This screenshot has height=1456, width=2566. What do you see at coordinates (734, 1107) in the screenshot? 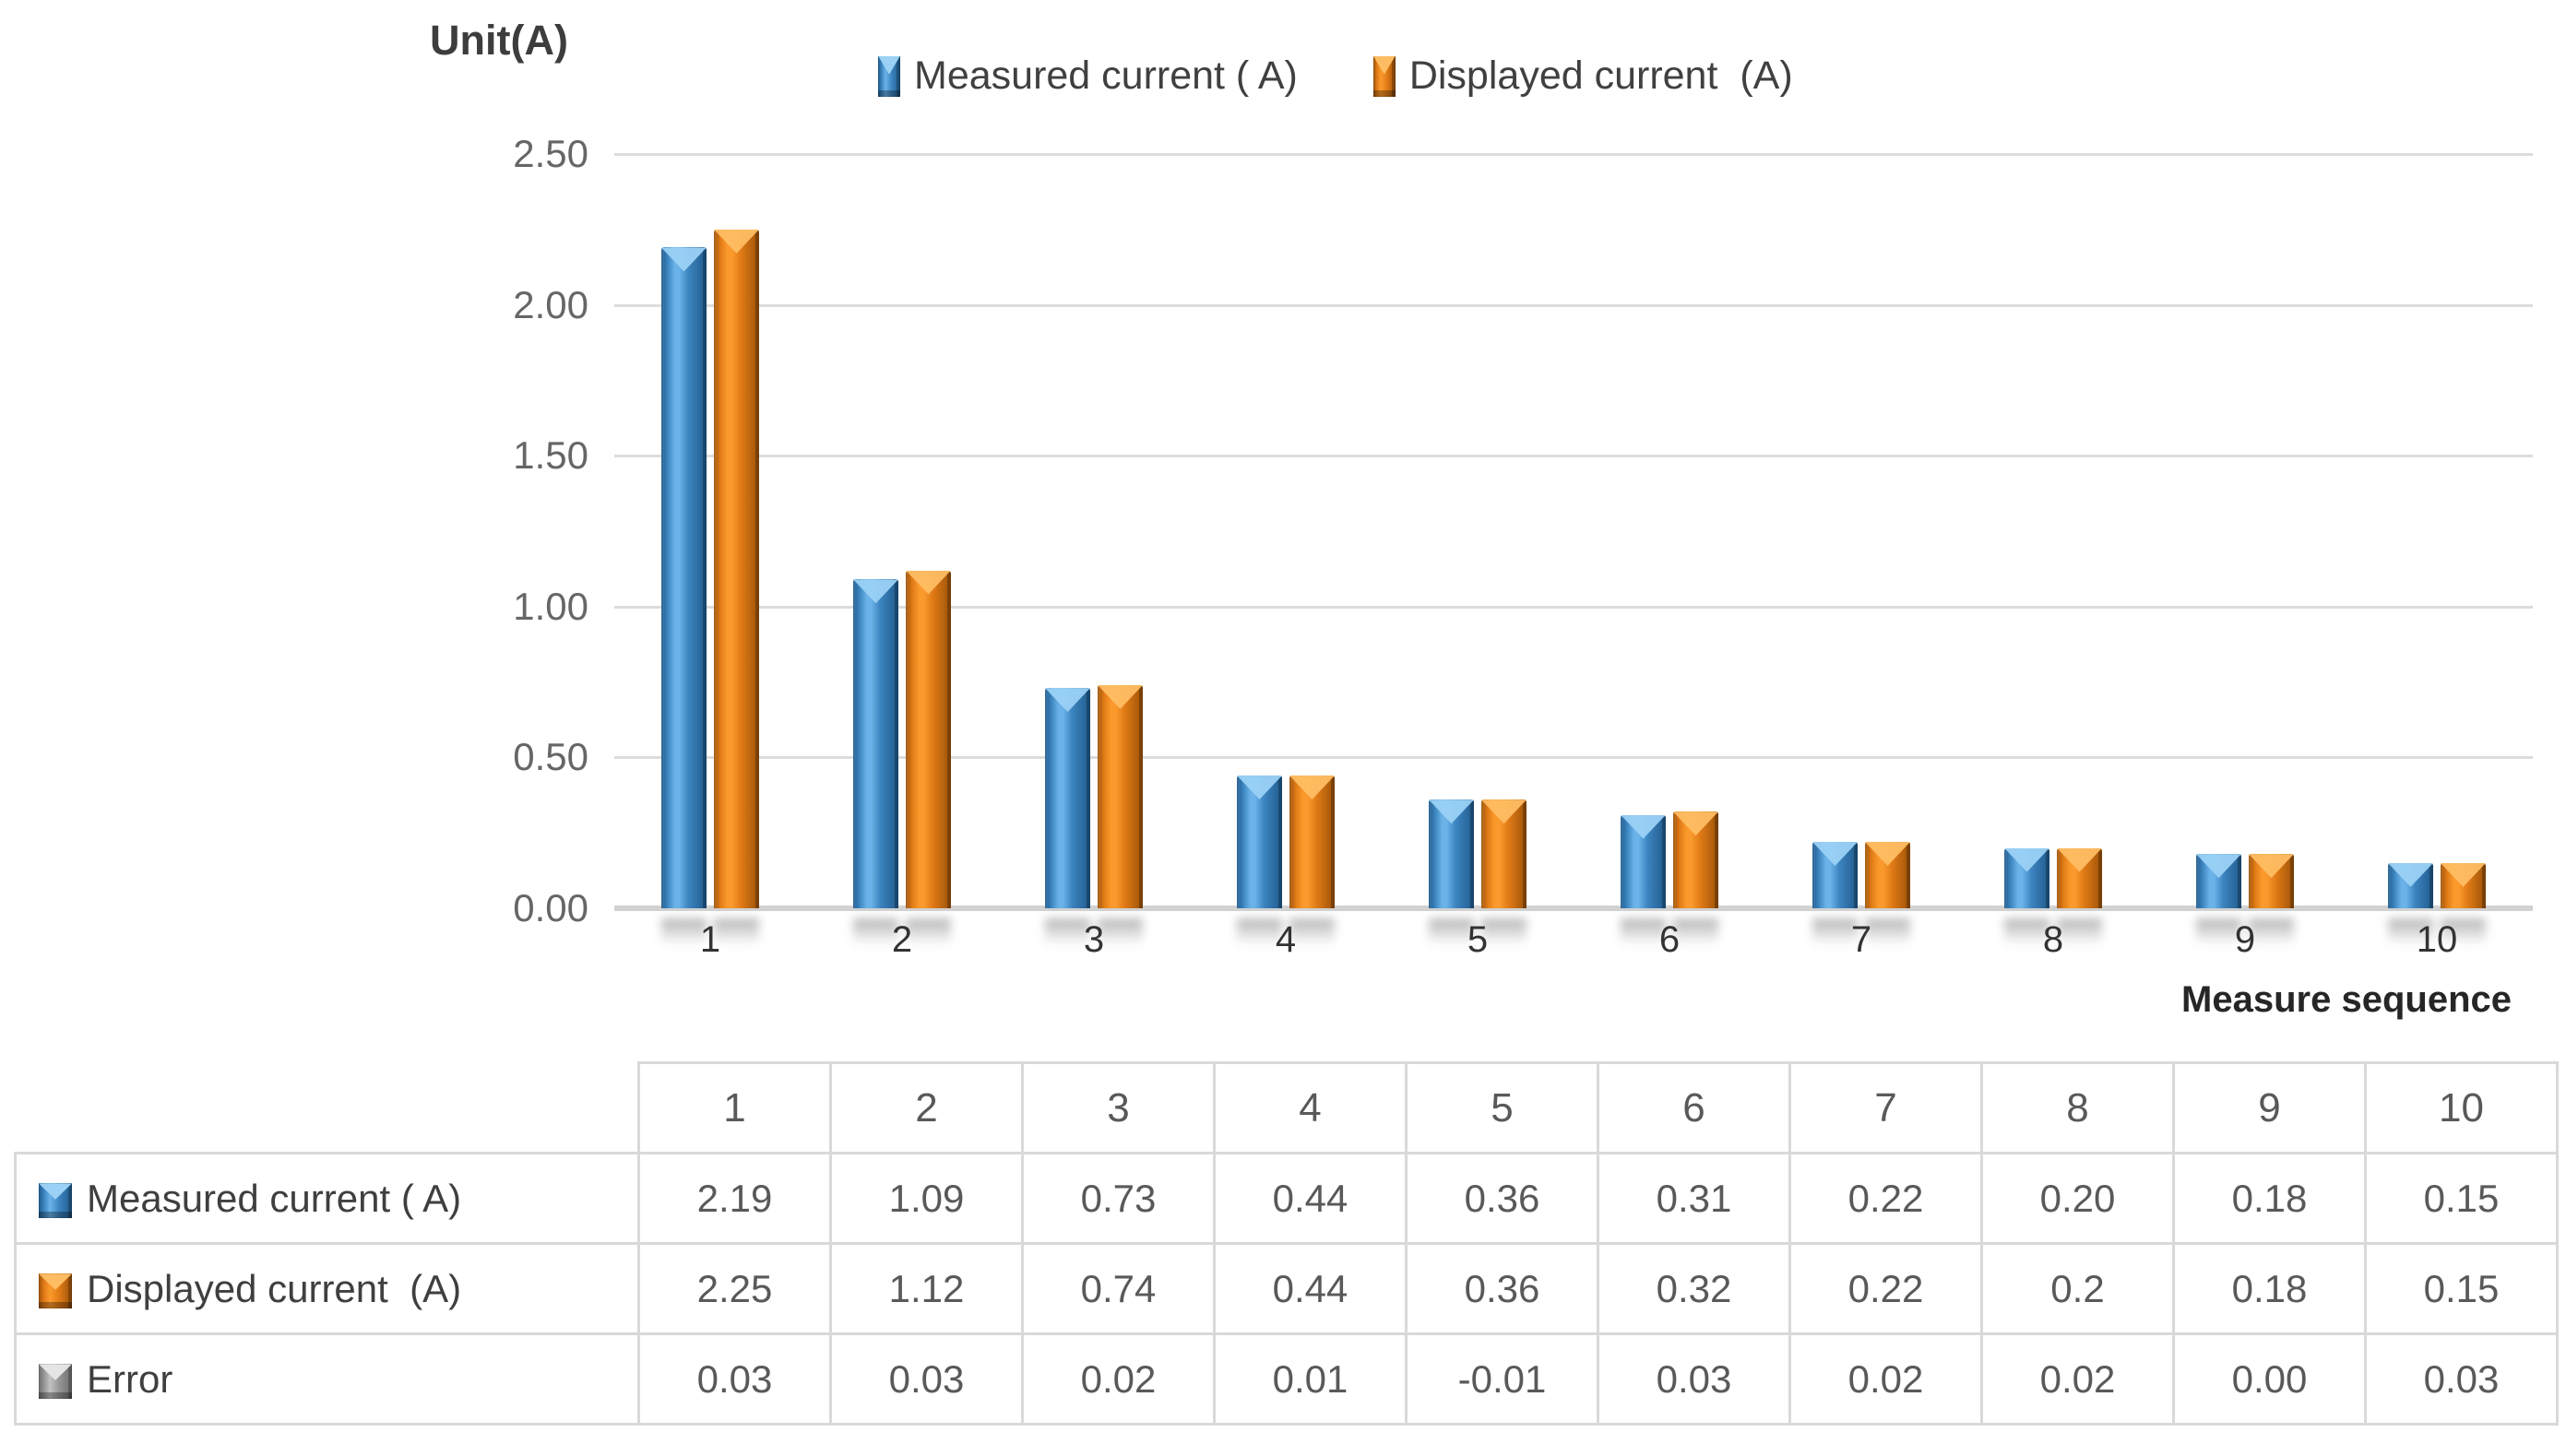
I see `table-col-header: 1` at bounding box center [734, 1107].